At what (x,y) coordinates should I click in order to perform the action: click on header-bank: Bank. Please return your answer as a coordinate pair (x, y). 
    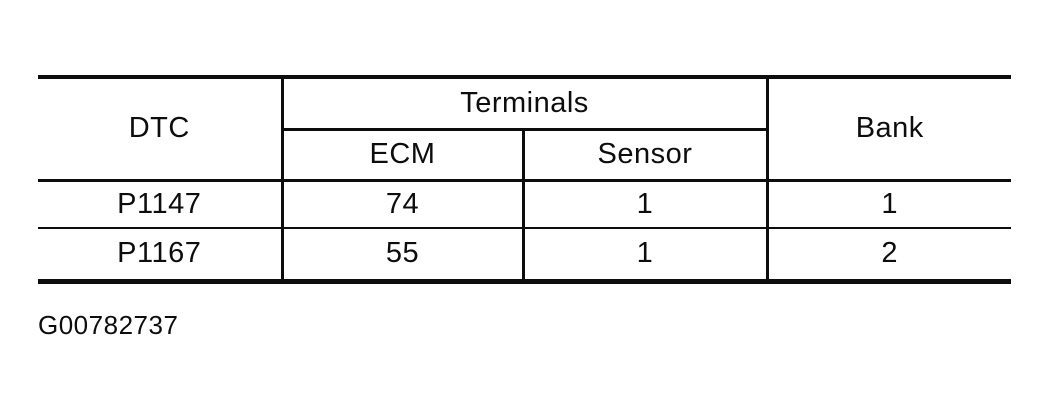
    Looking at the image, I should click on (888, 129).